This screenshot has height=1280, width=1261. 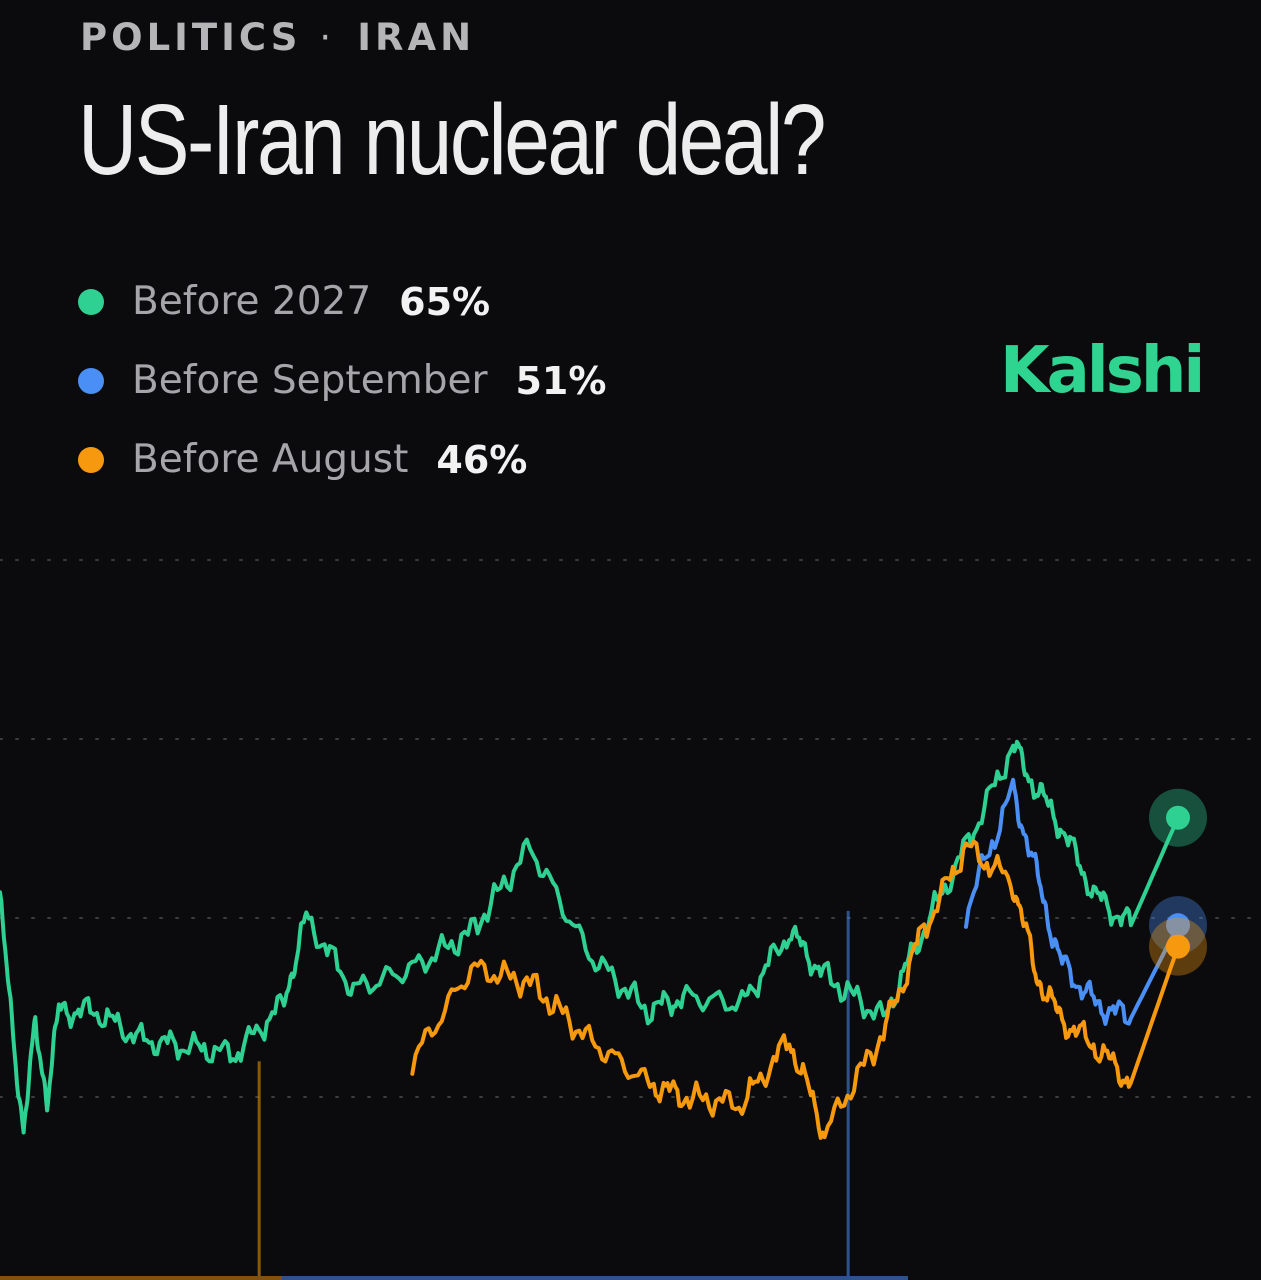 I want to click on legend-item-before-august: Before August 46%, so click(x=342, y=459).